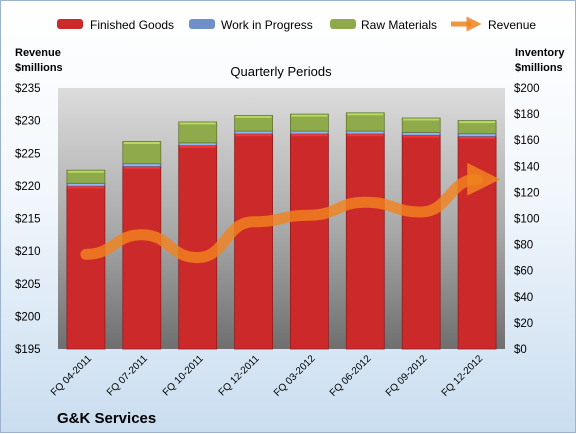  What do you see at coordinates (71, 375) in the screenshot?
I see `x-tick-label: FQ 04-2011` at bounding box center [71, 375].